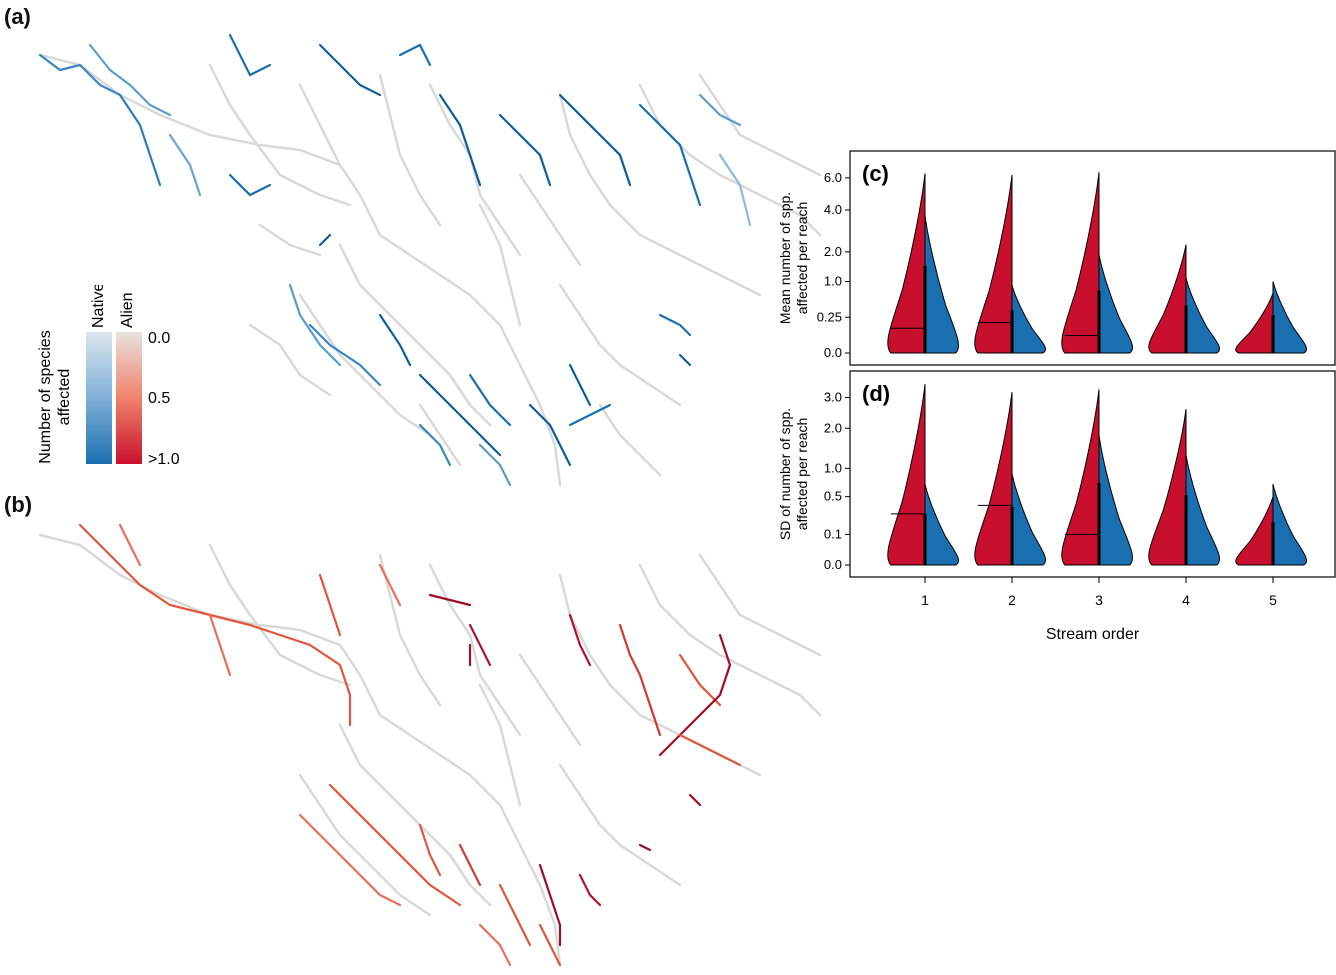 This screenshot has width=1336, height=975. I want to click on y-tick-label: 0.25, so click(829, 316).